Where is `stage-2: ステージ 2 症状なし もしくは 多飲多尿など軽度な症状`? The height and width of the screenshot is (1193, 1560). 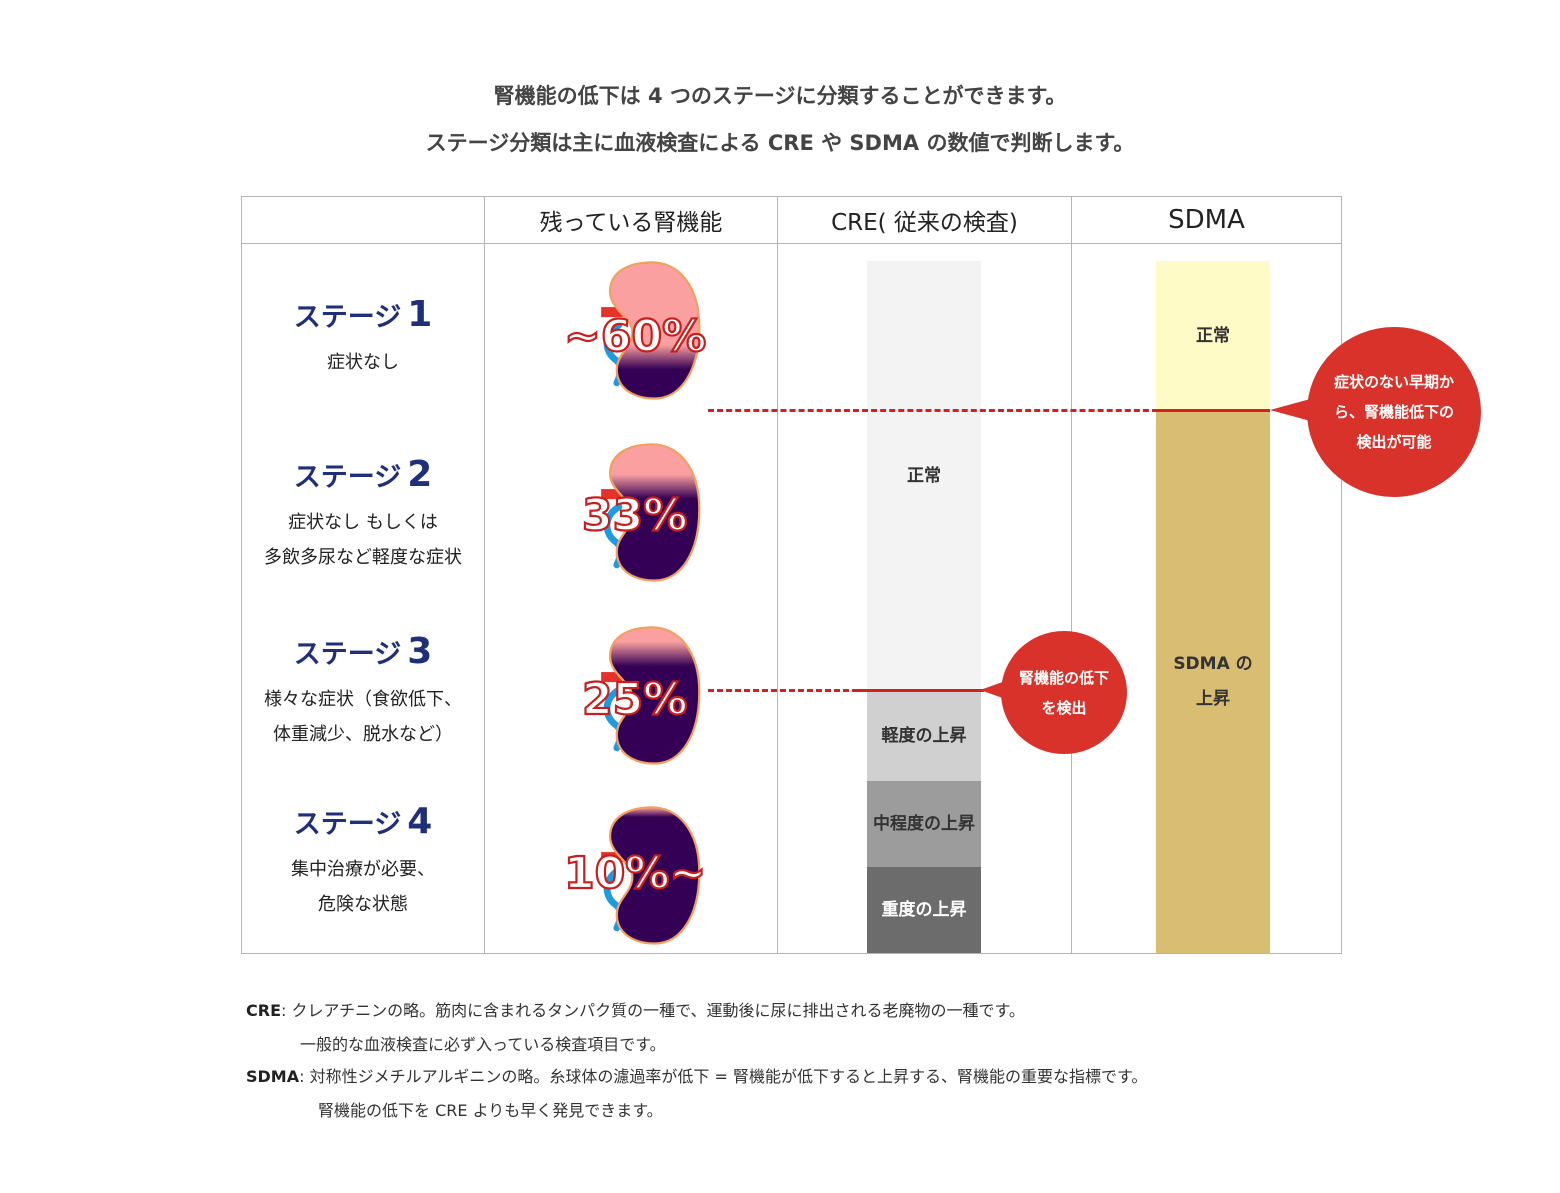 stage-2: ステージ 2 症状なし もしくは 多飲多尿など軽度な症状 is located at coordinates (363, 514).